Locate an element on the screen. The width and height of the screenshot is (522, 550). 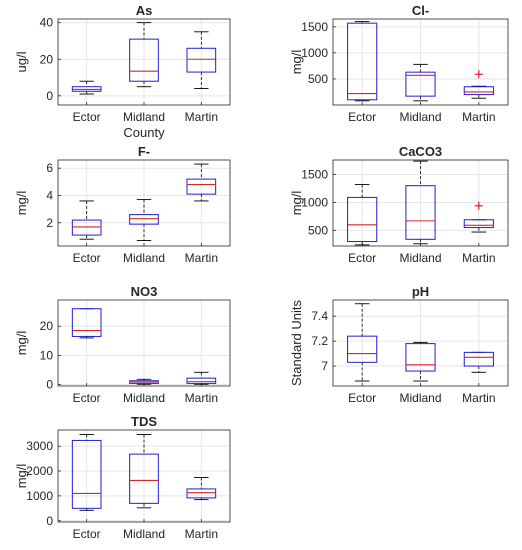
panel-title: F- is located at coordinates (144, 151).